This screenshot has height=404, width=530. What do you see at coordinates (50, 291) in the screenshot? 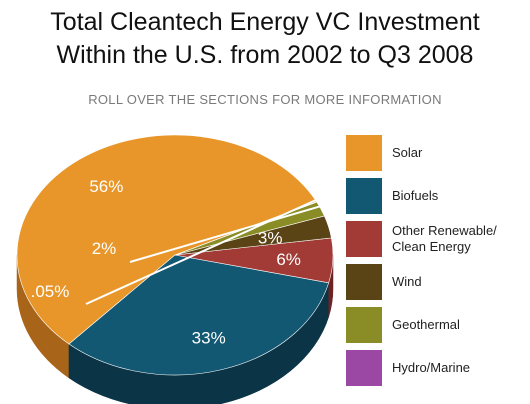
I see `pie-label-hydro-marine: .05%` at bounding box center [50, 291].